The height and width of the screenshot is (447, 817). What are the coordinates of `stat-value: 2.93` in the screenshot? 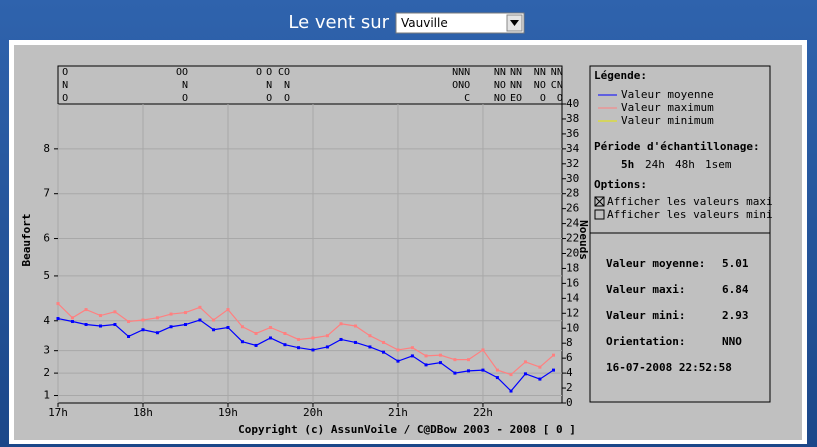 It's located at (735, 315).